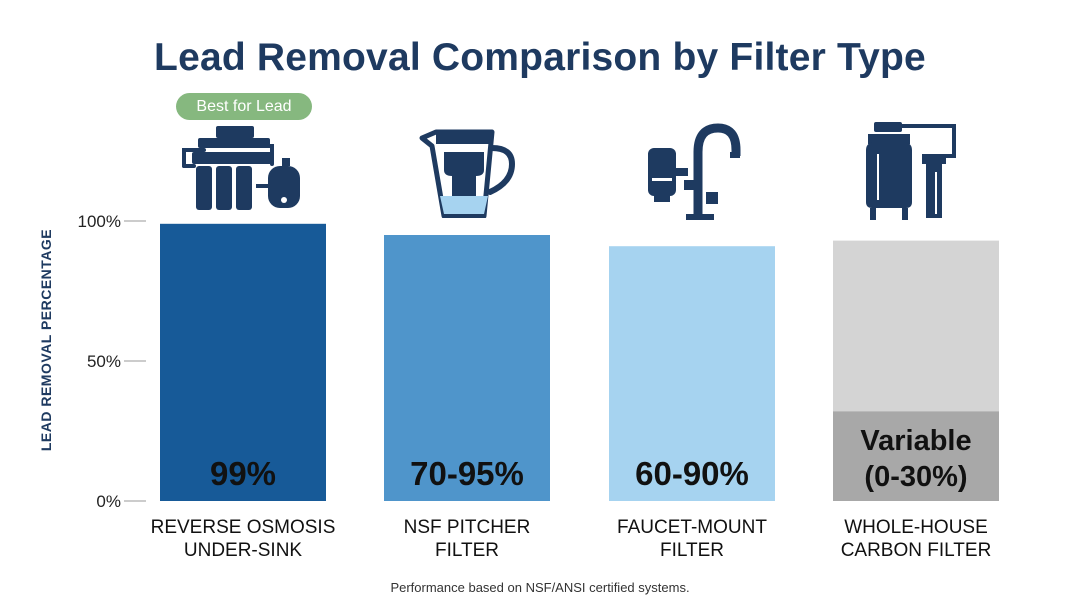 The image size is (1080, 602). Describe the element at coordinates (916, 527) in the screenshot. I see `category-label: WHOLE-HOUSE` at that location.